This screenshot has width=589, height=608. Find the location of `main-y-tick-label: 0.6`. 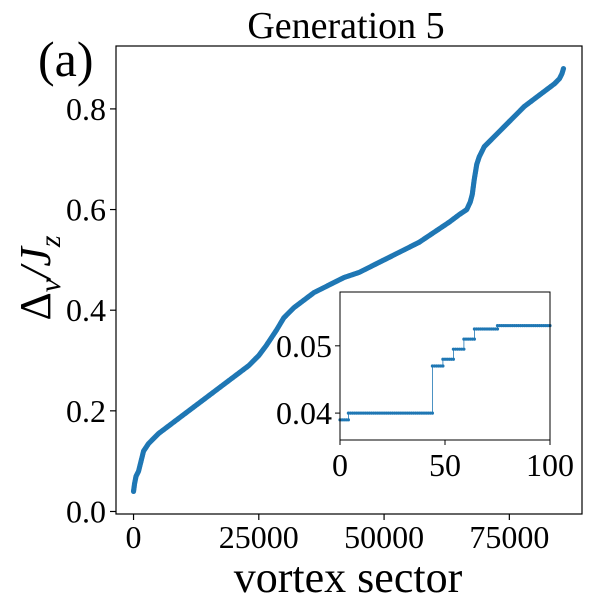

main-y-tick-label: 0.6 is located at coordinates (86, 210).